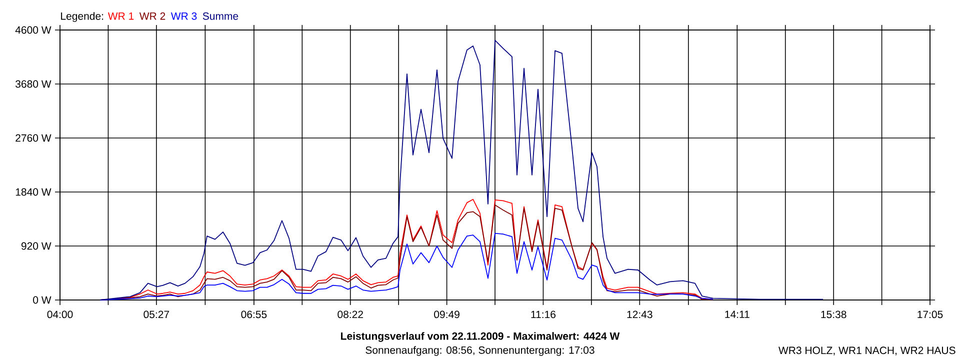 The height and width of the screenshot is (360, 960). I want to click on text: Summe, so click(220, 16).